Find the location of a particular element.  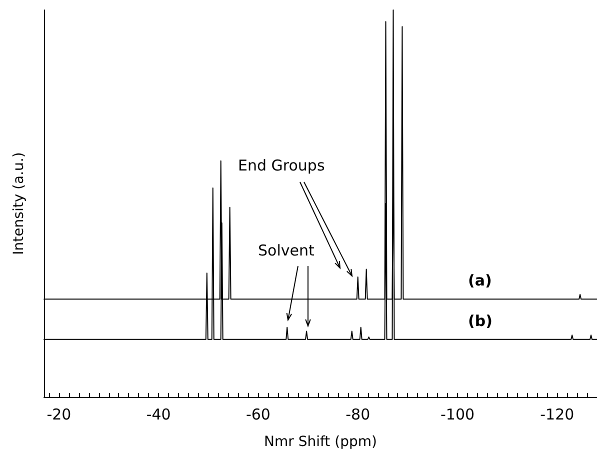

x-tick-label: -20 is located at coordinates (59, 415).